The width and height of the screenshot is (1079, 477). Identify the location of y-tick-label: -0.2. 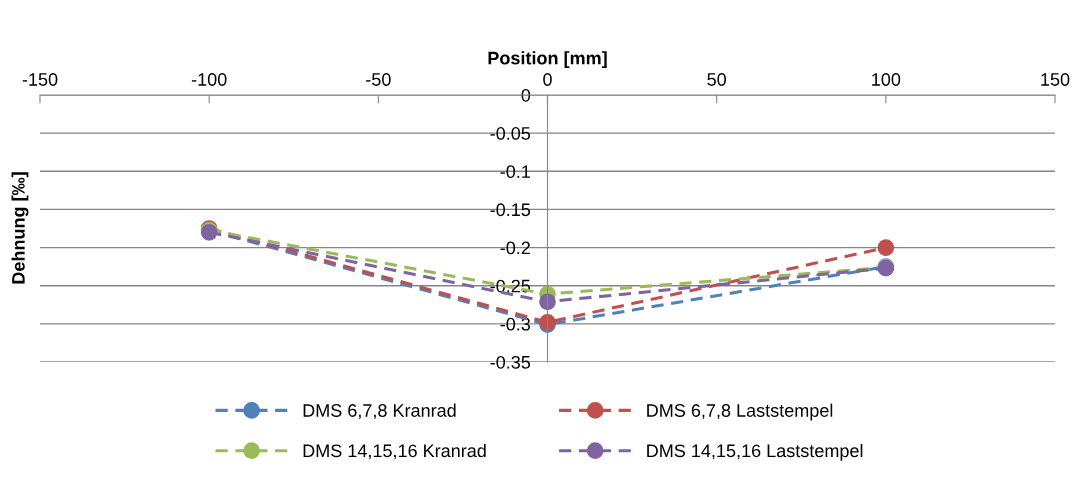
(515, 248).